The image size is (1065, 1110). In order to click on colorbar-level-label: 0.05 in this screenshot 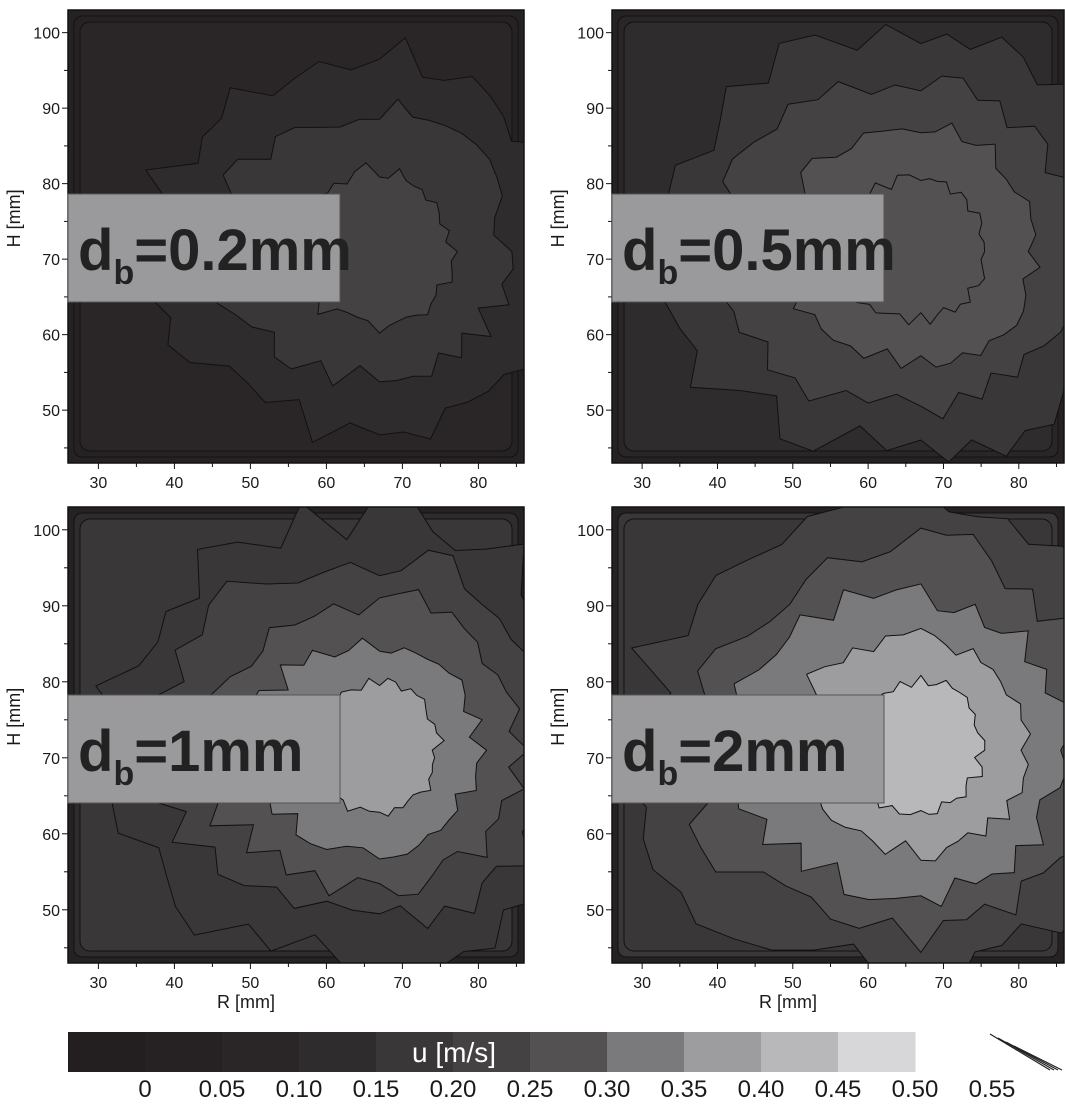, I will do `click(222, 1089)`.